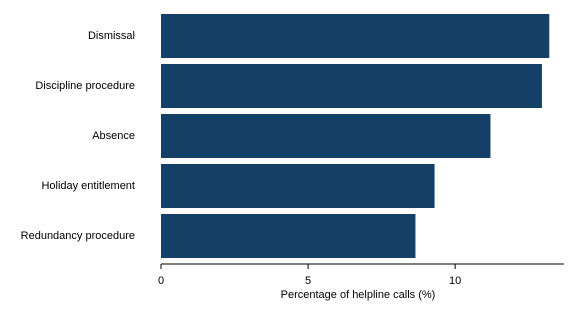 Image resolution: width=576 pixels, height=312 pixels. Describe the element at coordinates (308, 281) in the screenshot. I see `x-tick-label: 5` at that location.